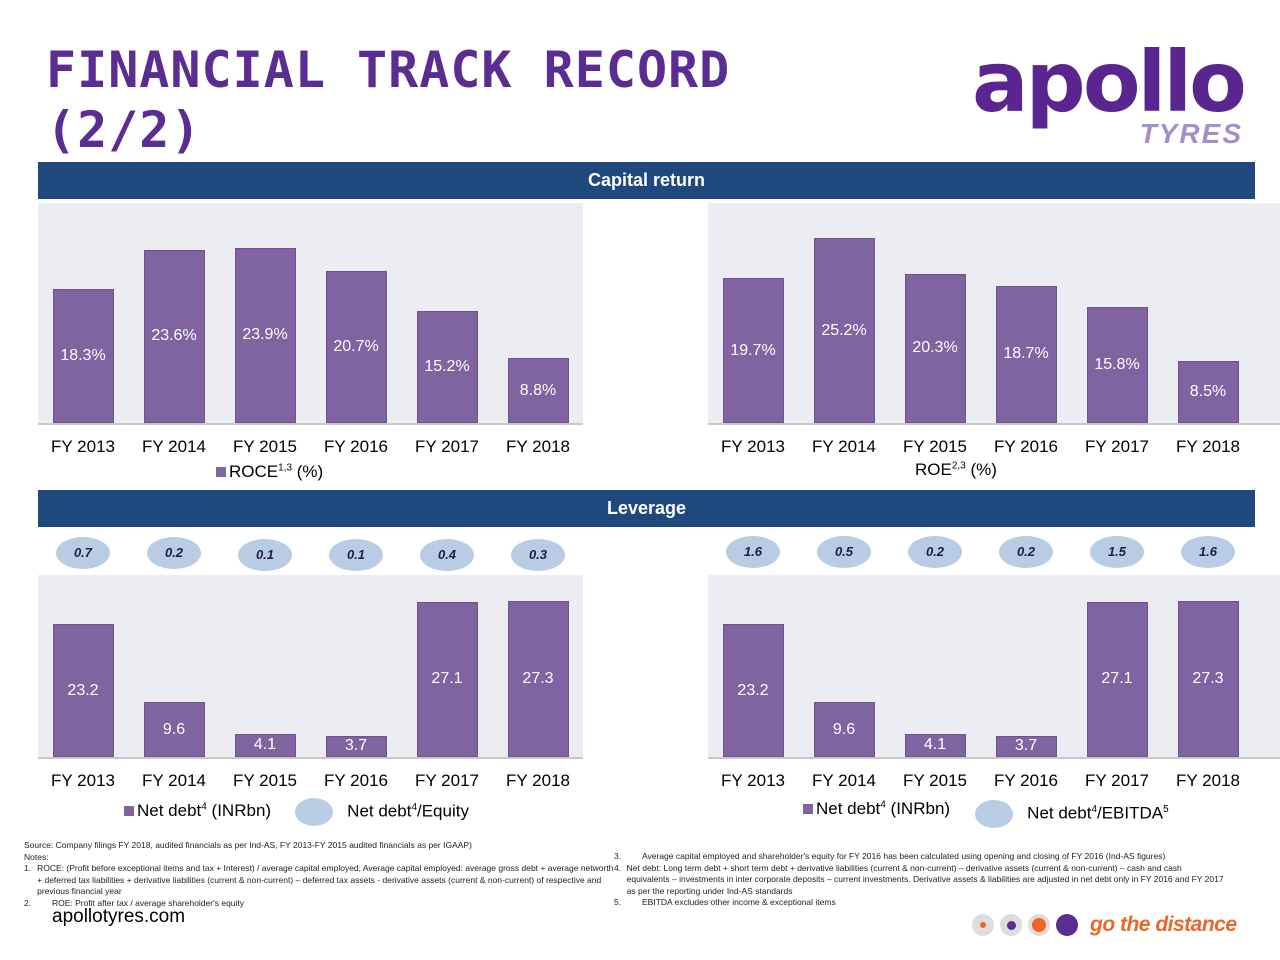  I want to click on leverage-net-debt-ebitda-category-label: FY 2016, so click(1026, 780).